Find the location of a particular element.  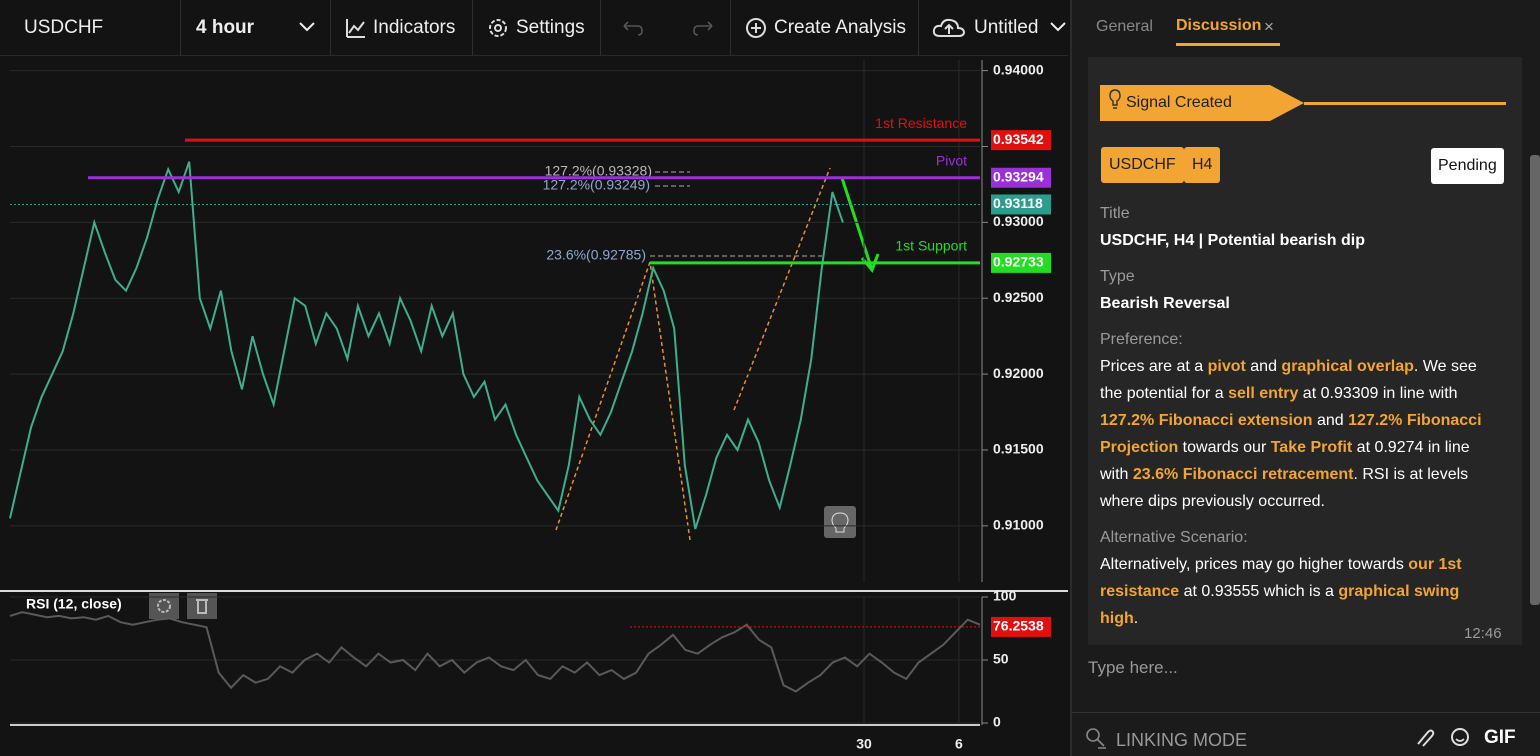

settings-icon is located at coordinates (498, 28).